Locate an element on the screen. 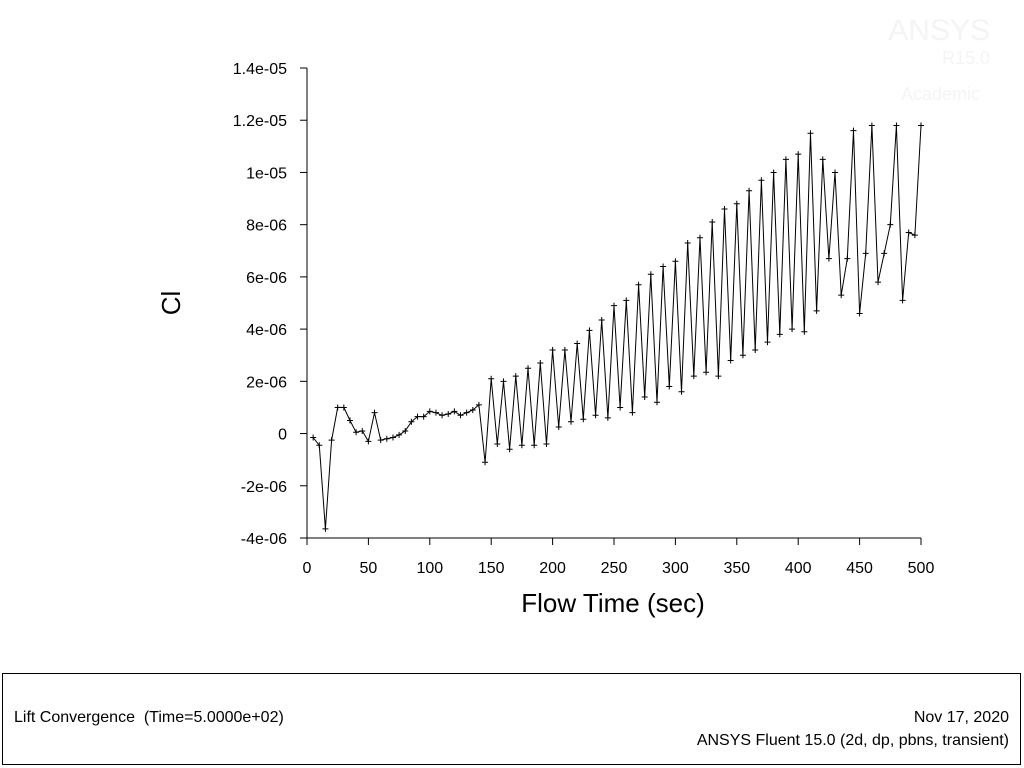 Image resolution: width=1024 pixels, height=768 pixels. y-tick-label: 2e-06 is located at coordinates (266, 382).